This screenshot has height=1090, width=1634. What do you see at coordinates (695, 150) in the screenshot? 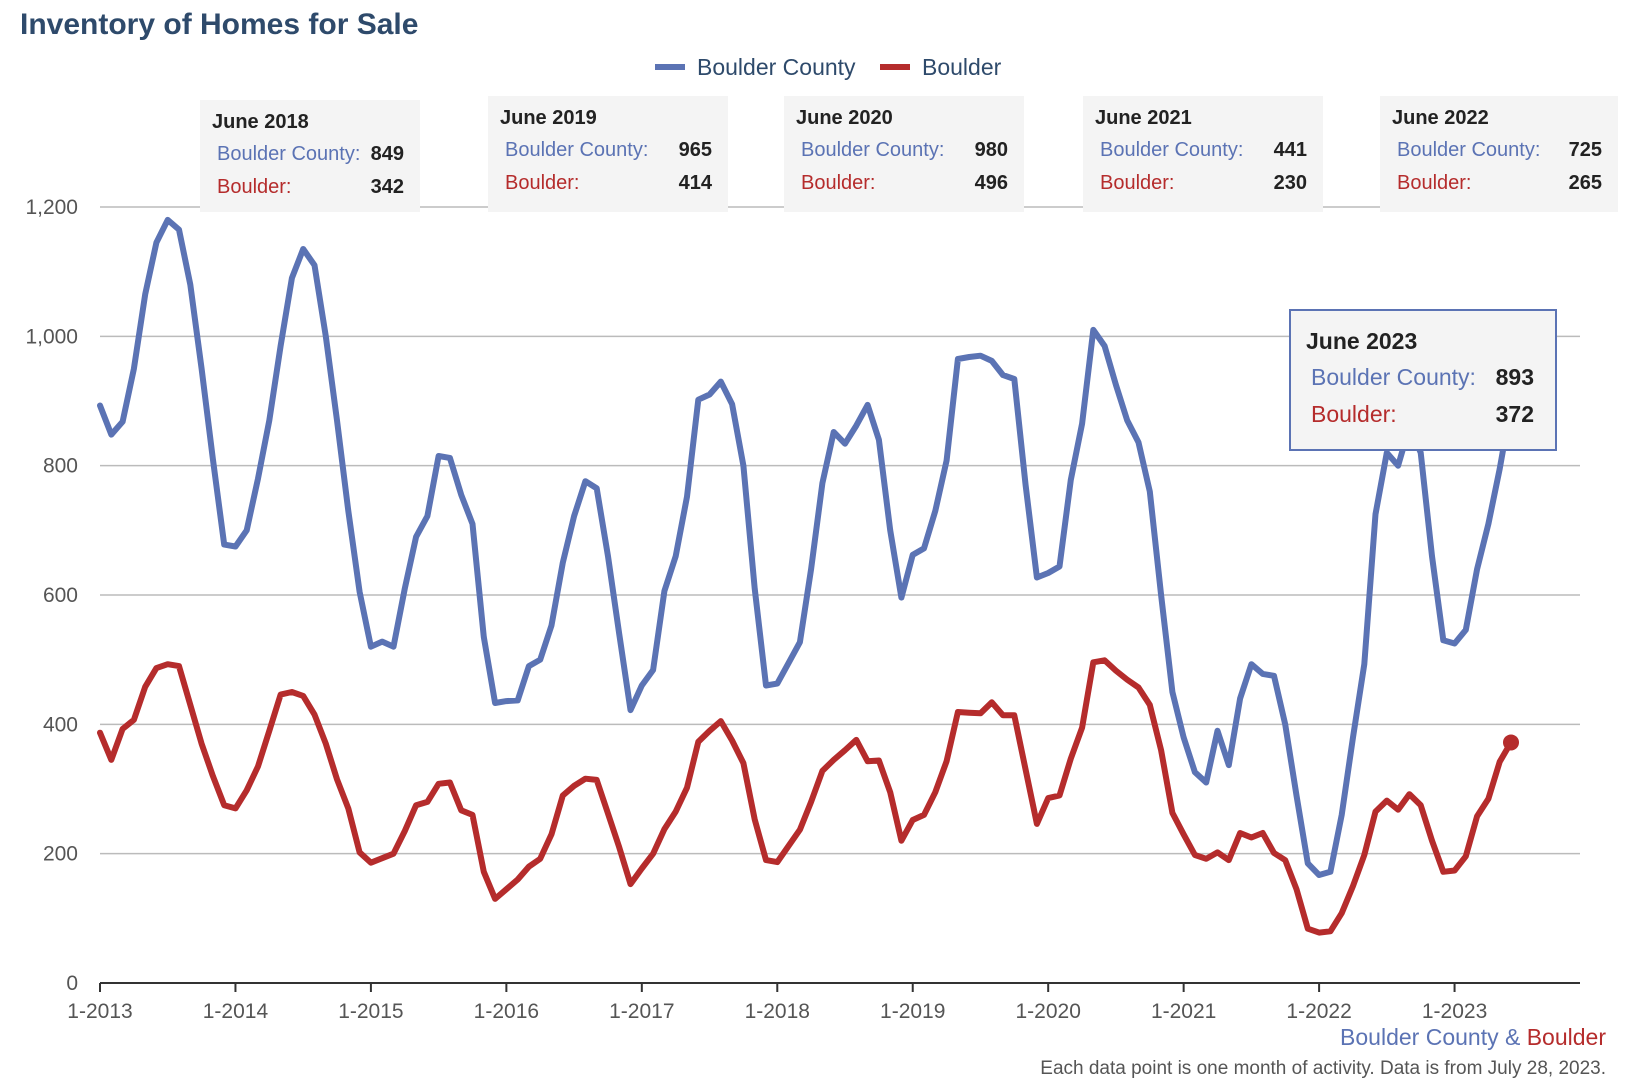
I see `tooltip-county-value: 965` at bounding box center [695, 150].